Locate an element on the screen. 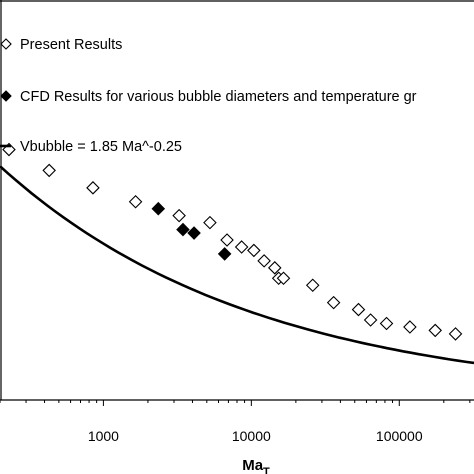 The image size is (474, 474). x-tick-label: 100000 is located at coordinates (399, 436).